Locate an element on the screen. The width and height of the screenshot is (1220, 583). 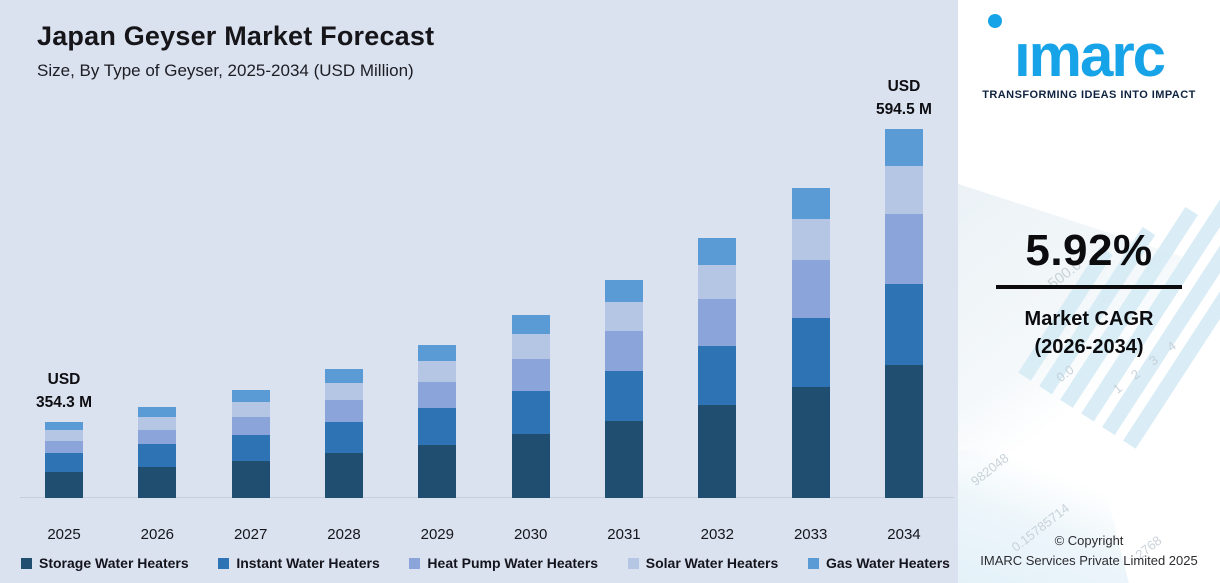
bar-stack-2033 is located at coordinates (810, 343).